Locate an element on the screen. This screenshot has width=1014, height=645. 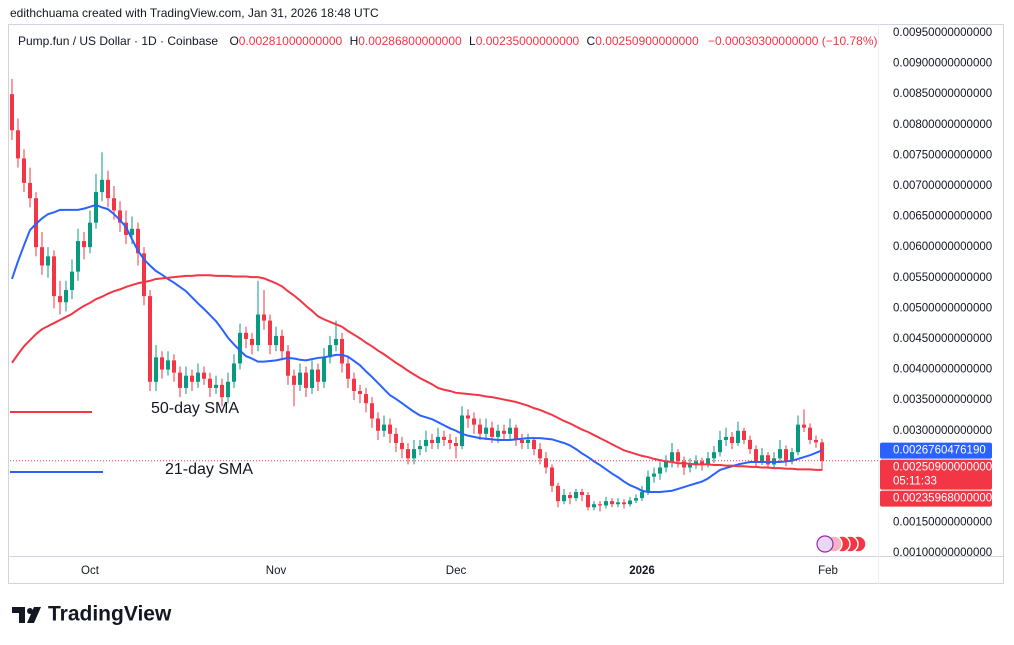
ohlc-value: 0.00286800000000 is located at coordinates (410, 41).